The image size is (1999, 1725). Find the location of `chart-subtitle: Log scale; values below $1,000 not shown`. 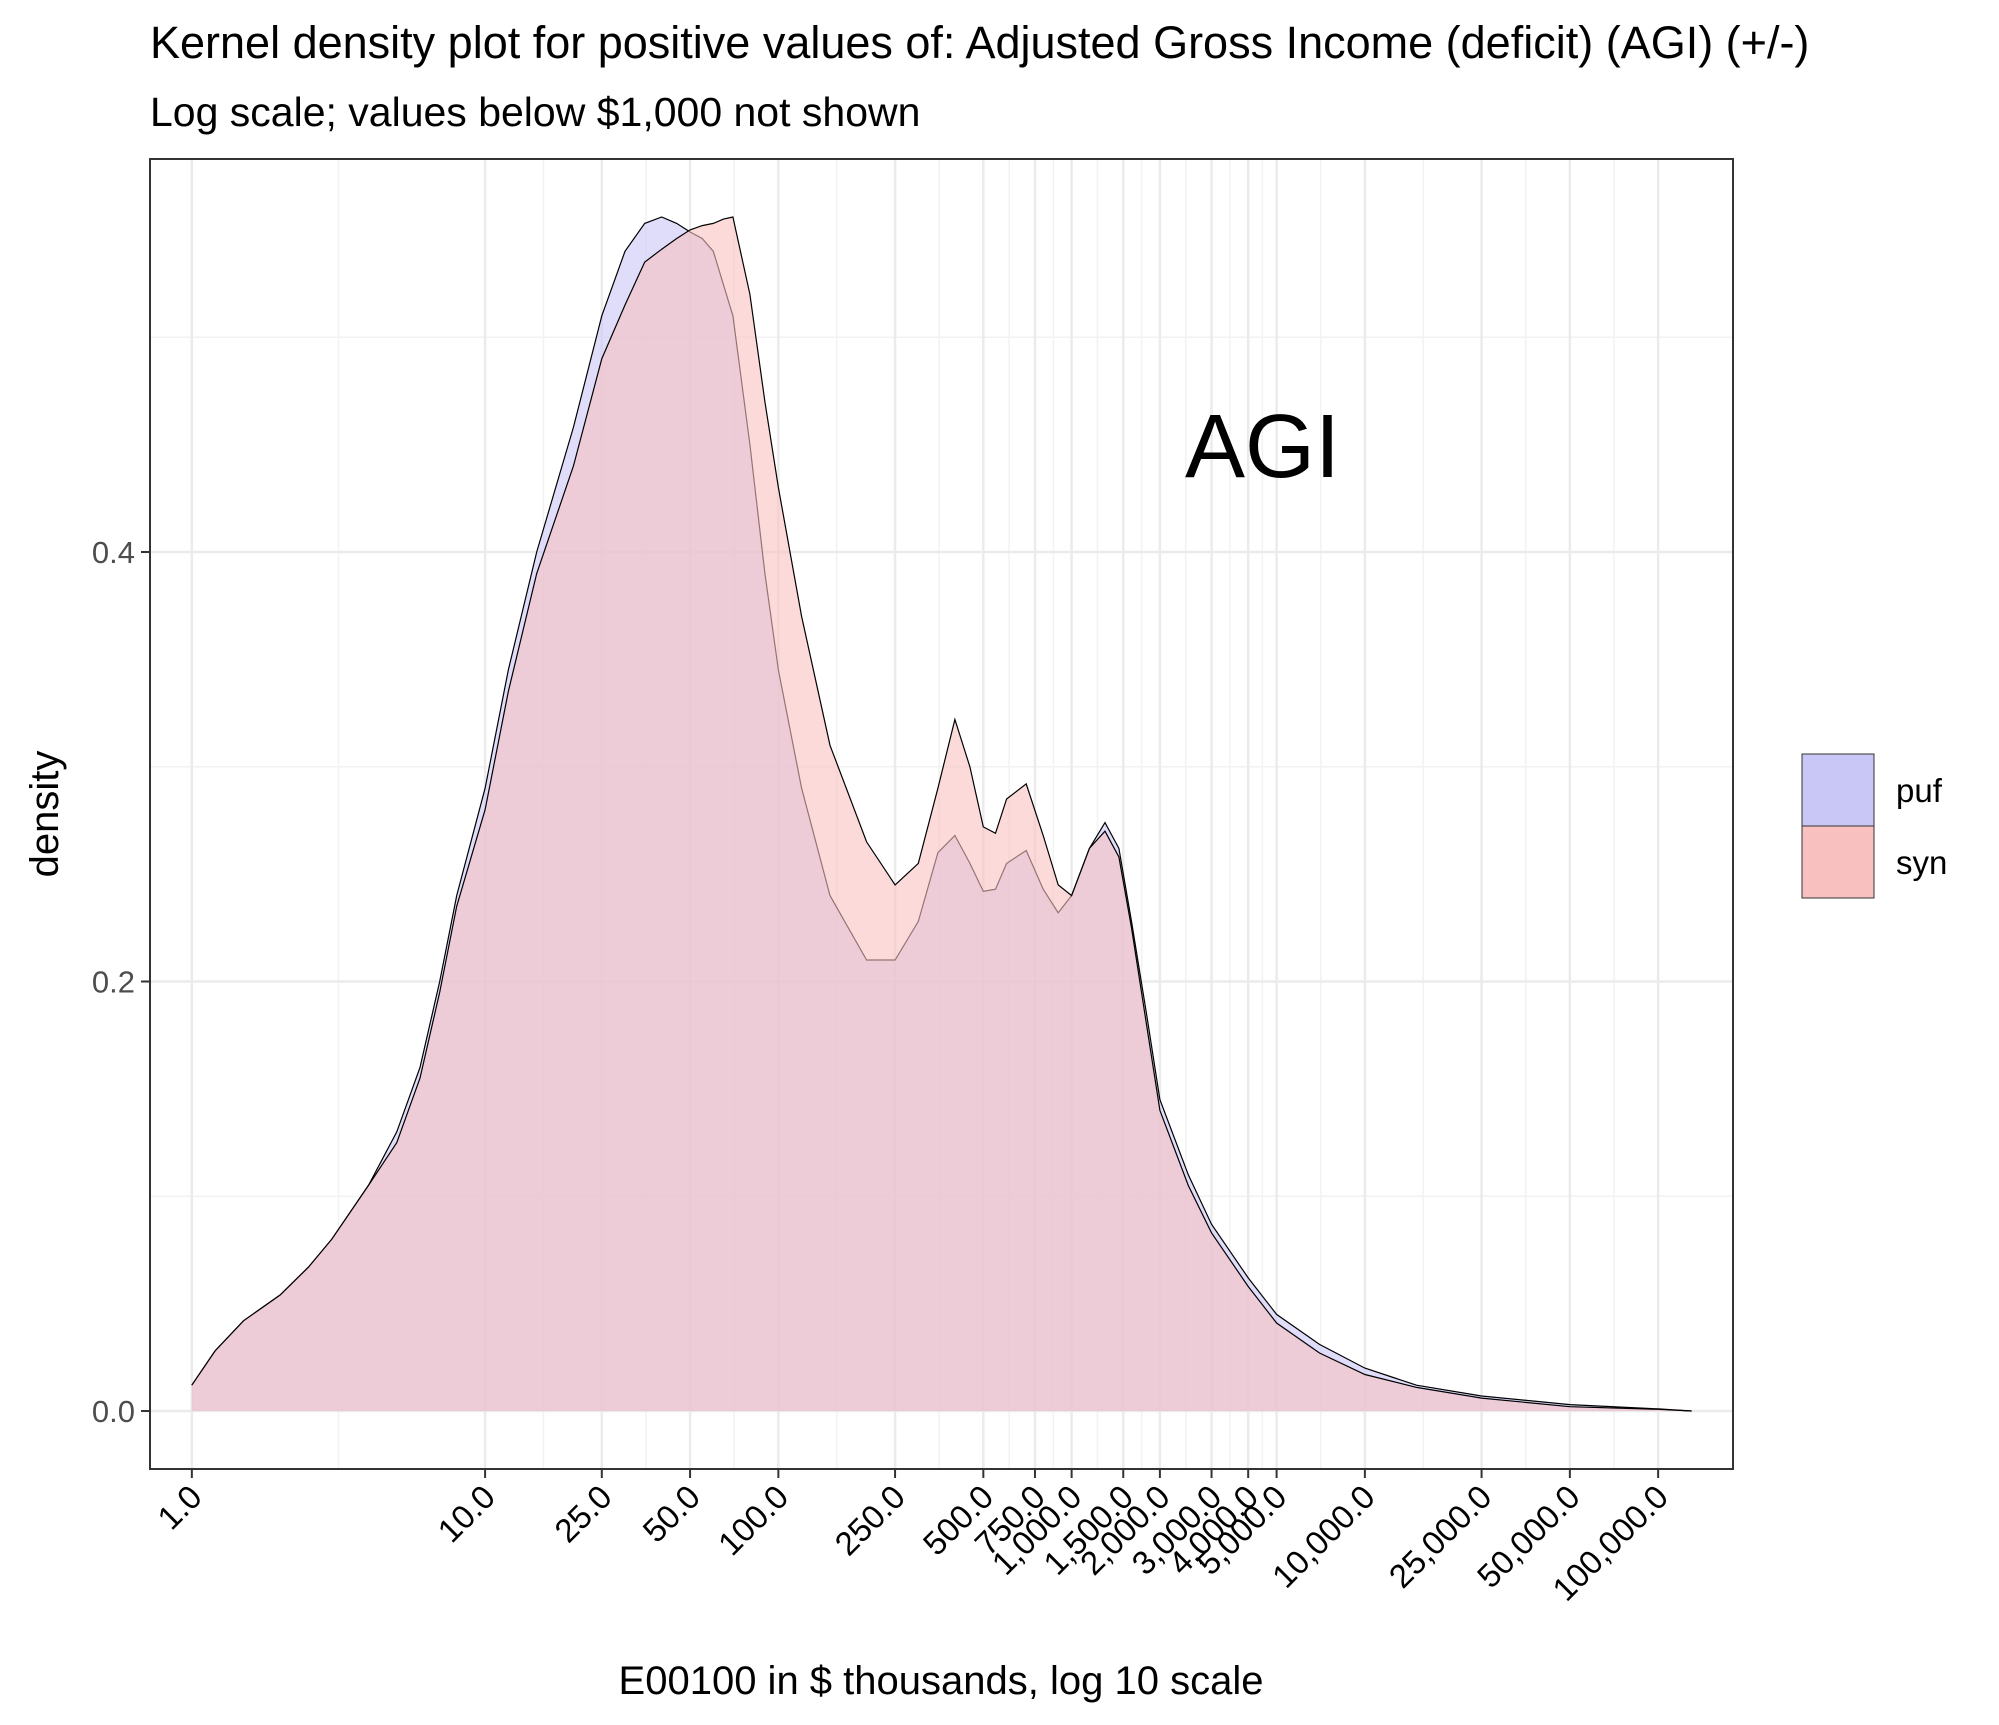

chart-subtitle: Log scale; values below $1,000 not shown is located at coordinates (535, 112).